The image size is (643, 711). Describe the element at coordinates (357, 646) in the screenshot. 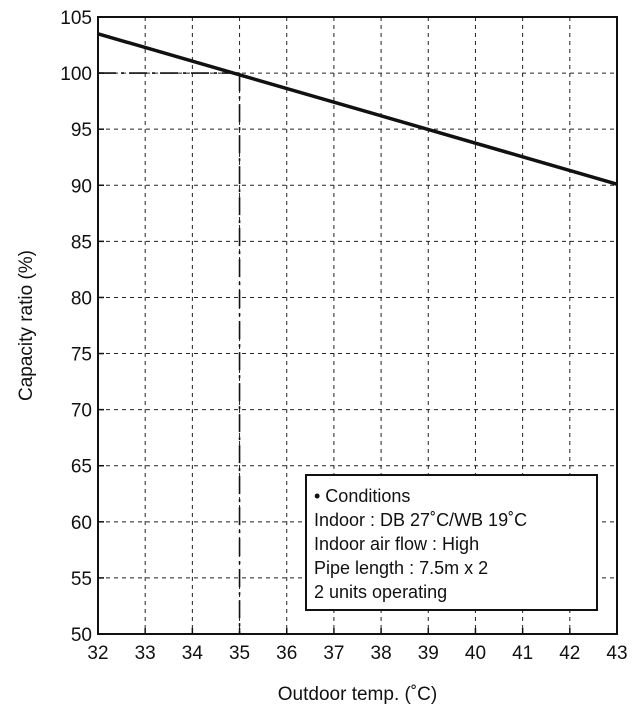

I see `x-tick-labels: 32 33 34 35 36 37 38 39 40 41 42 43` at that location.